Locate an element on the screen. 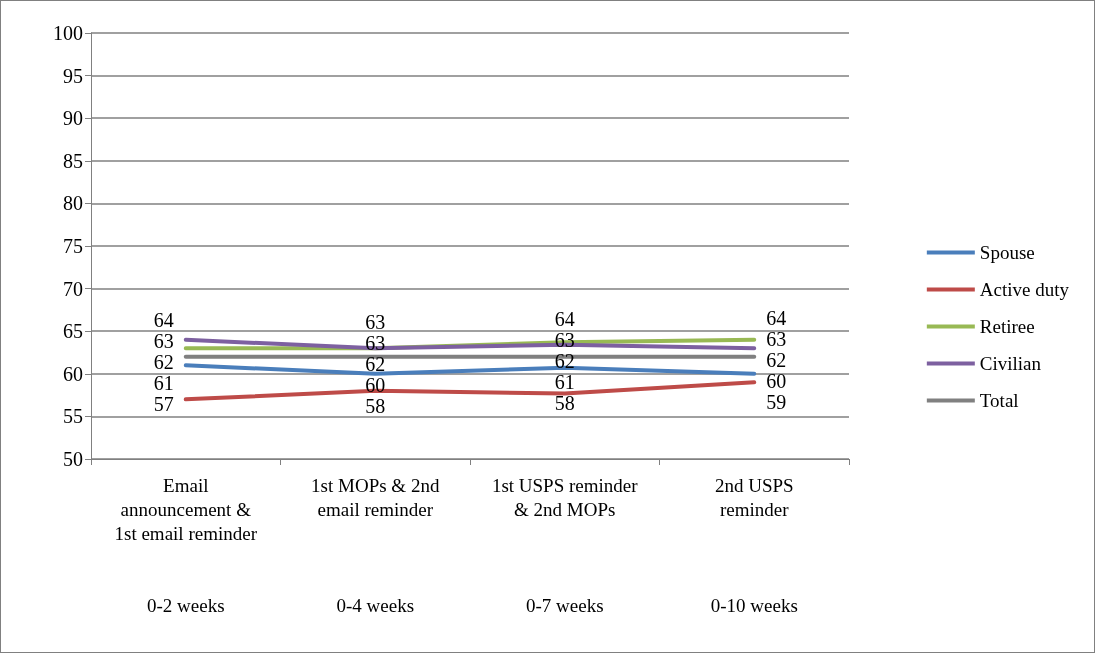 The image size is (1095, 653). y-tick-label: 65 is located at coordinates (73, 331).